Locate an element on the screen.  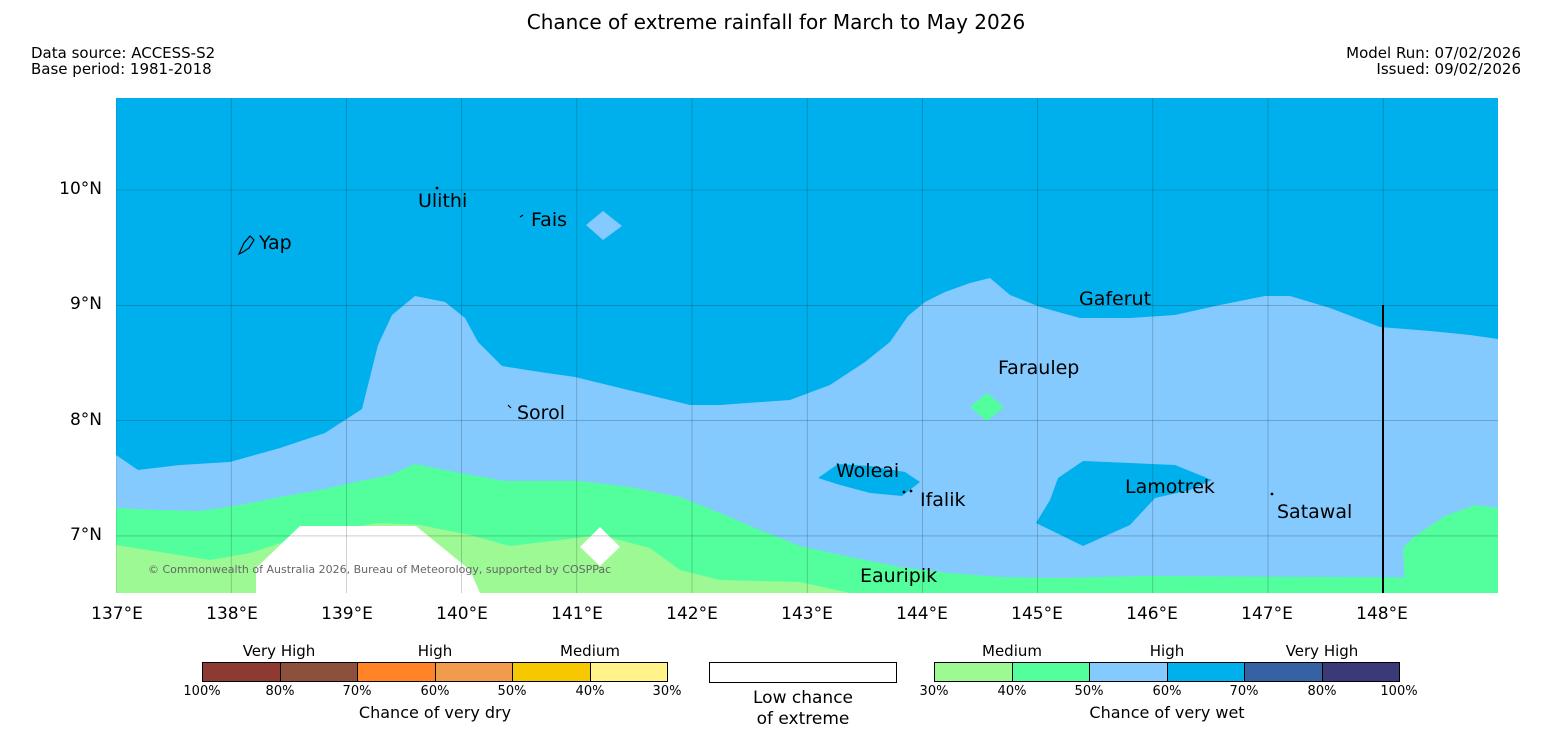
lat-label-10n: 10°N is located at coordinates (80, 189).